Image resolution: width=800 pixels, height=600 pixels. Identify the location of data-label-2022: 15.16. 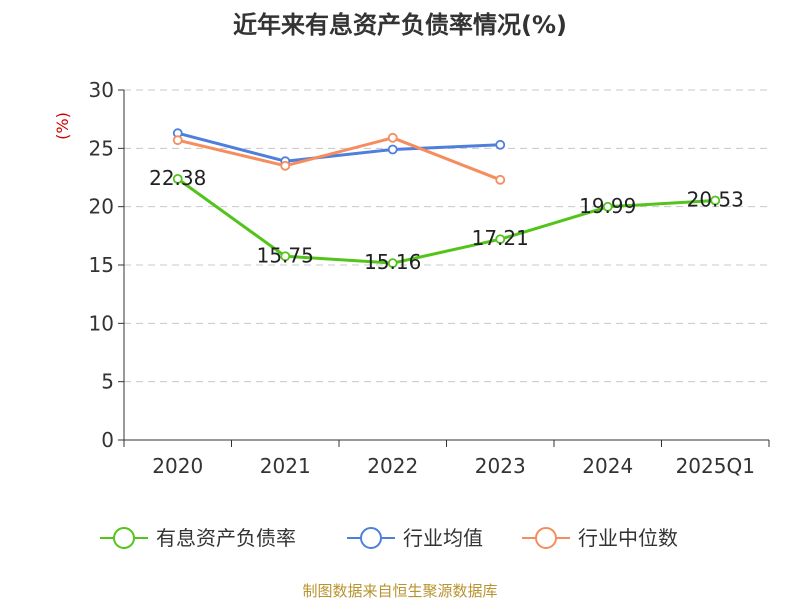
(392, 262).